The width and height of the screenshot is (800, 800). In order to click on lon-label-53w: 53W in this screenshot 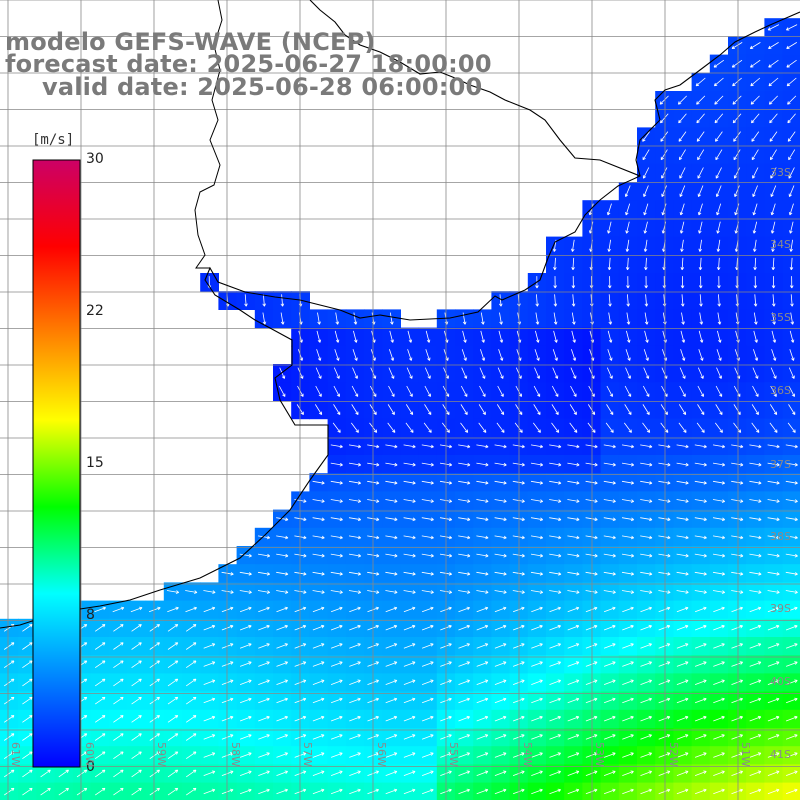, I will do `click(599, 754)`.